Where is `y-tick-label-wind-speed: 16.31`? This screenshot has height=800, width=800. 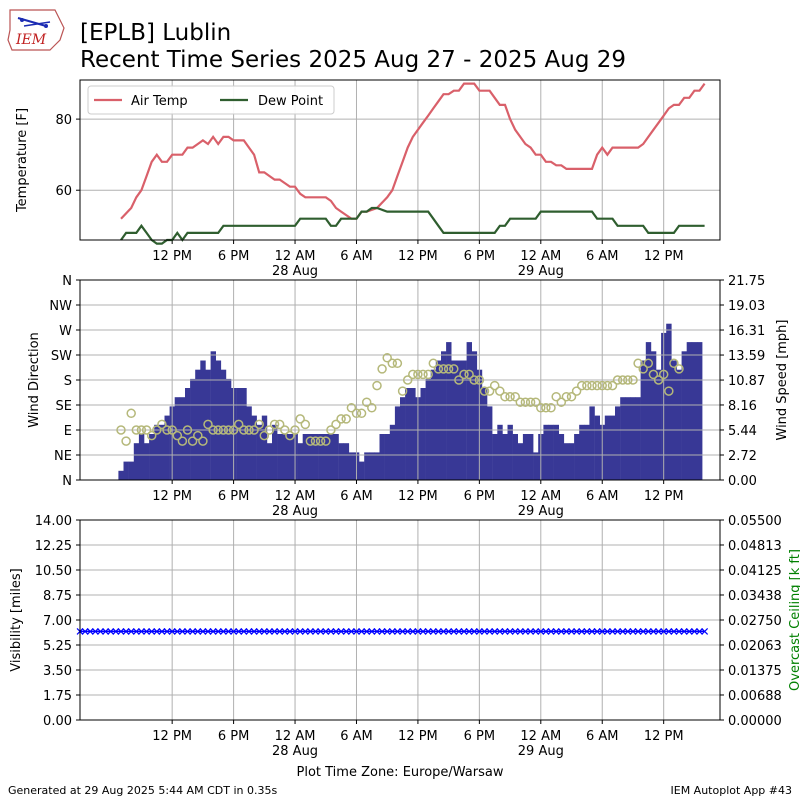
y-tick-label-wind-speed: 16.31 is located at coordinates (746, 331).